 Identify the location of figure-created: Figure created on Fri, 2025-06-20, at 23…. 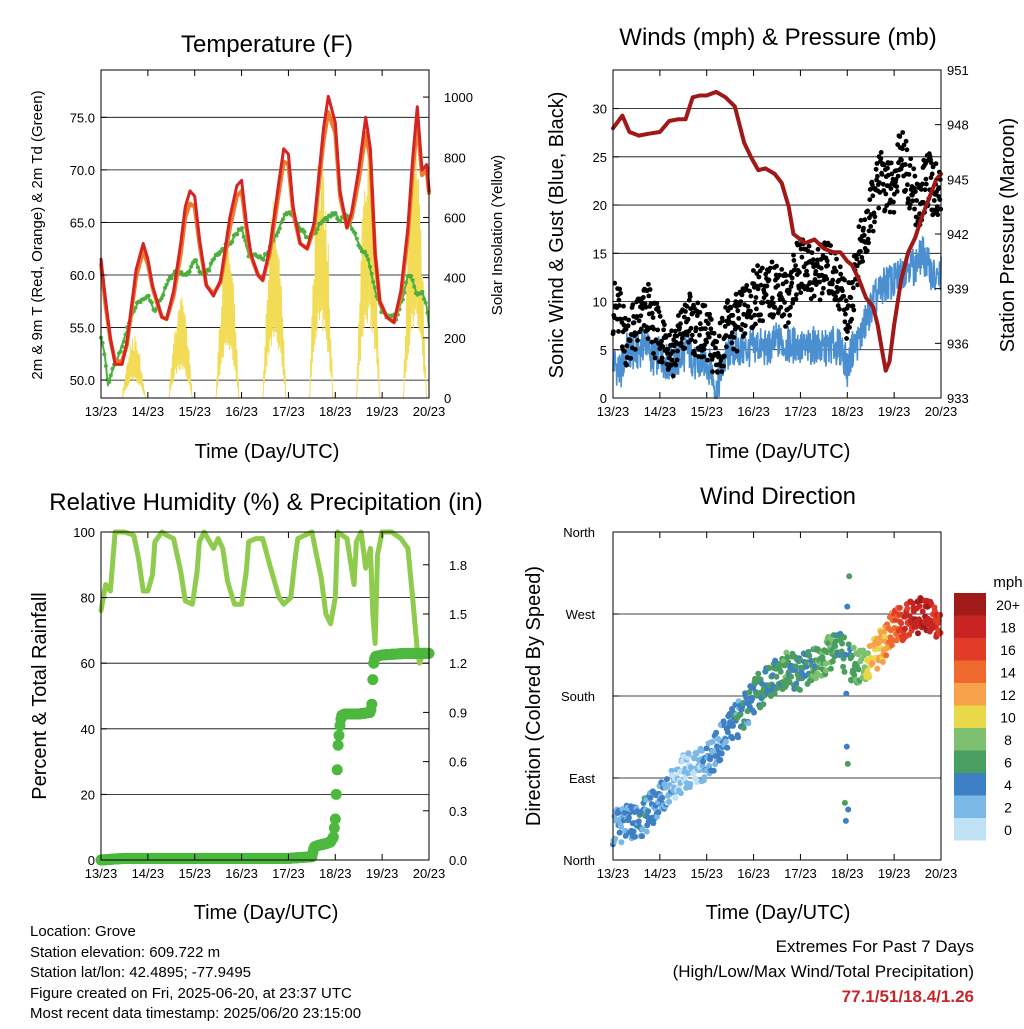
(191, 993).